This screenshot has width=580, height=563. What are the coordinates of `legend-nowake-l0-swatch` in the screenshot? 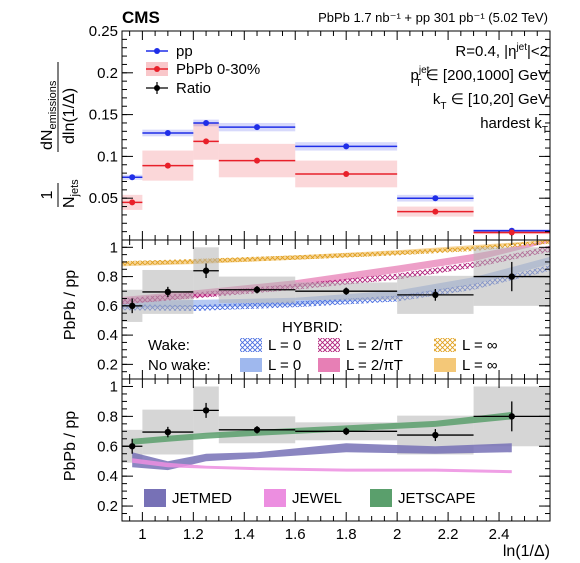 It's located at (251, 365).